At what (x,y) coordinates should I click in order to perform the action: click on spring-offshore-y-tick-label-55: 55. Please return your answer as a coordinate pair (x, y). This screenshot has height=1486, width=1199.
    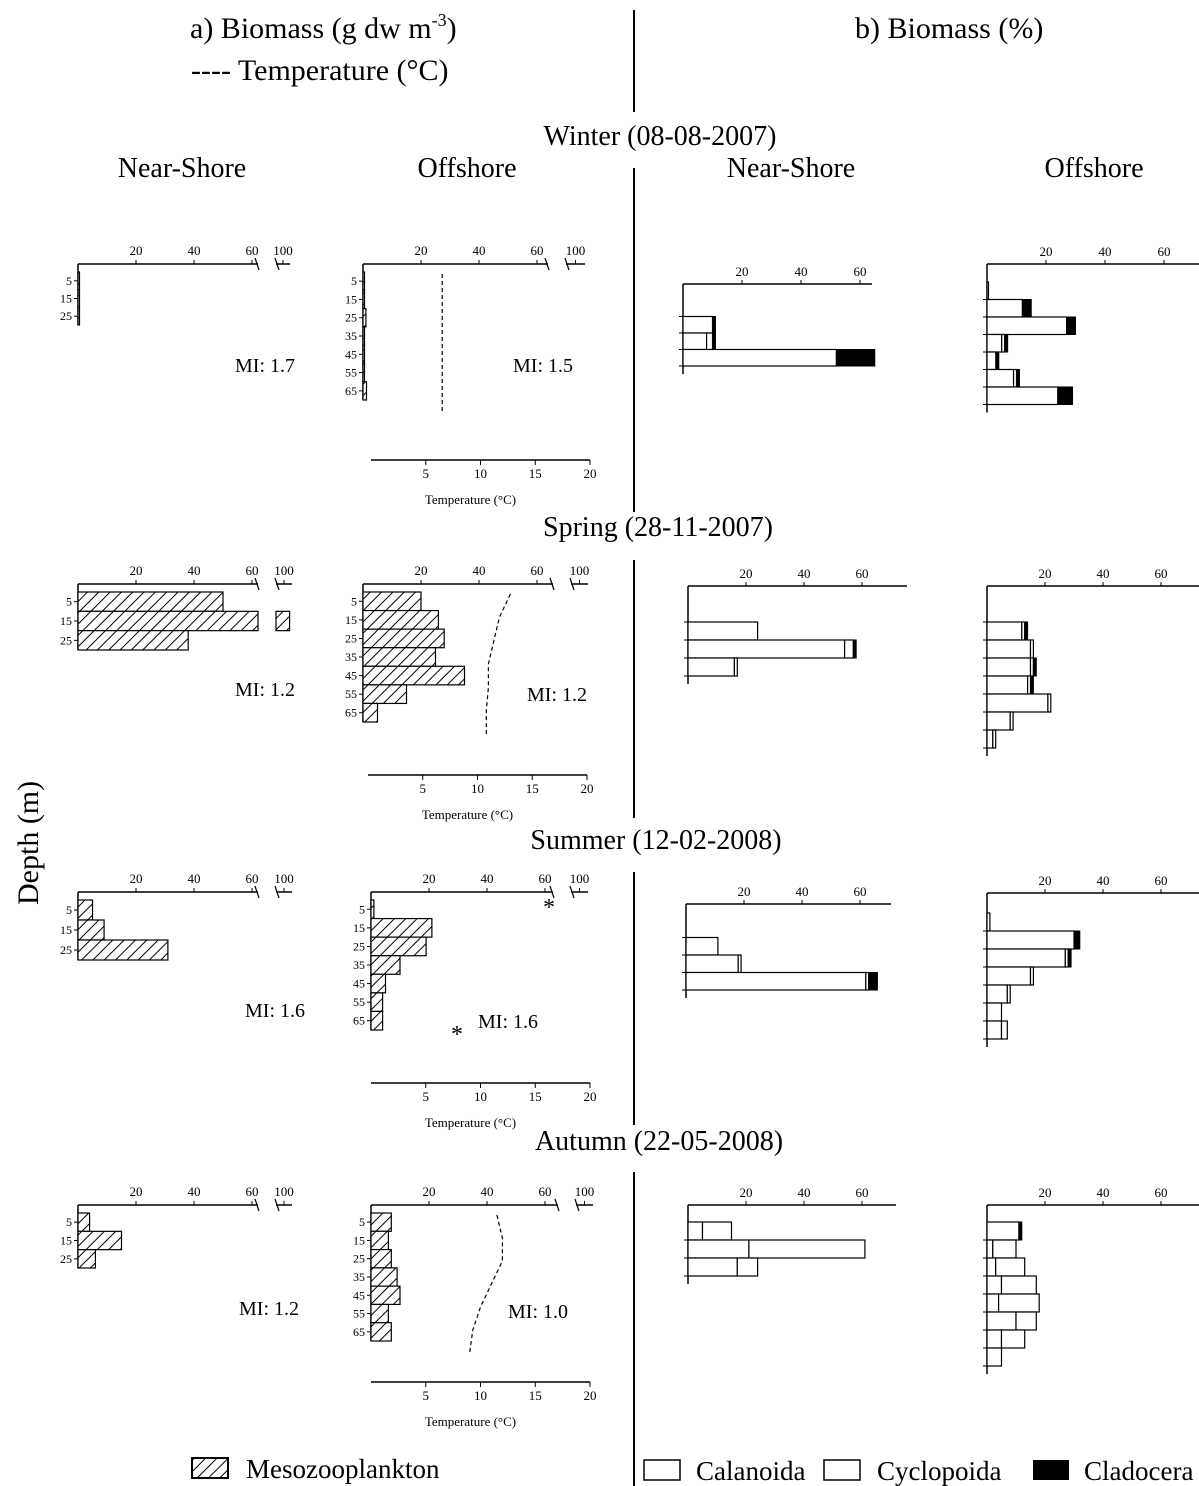
    Looking at the image, I should click on (351, 694).